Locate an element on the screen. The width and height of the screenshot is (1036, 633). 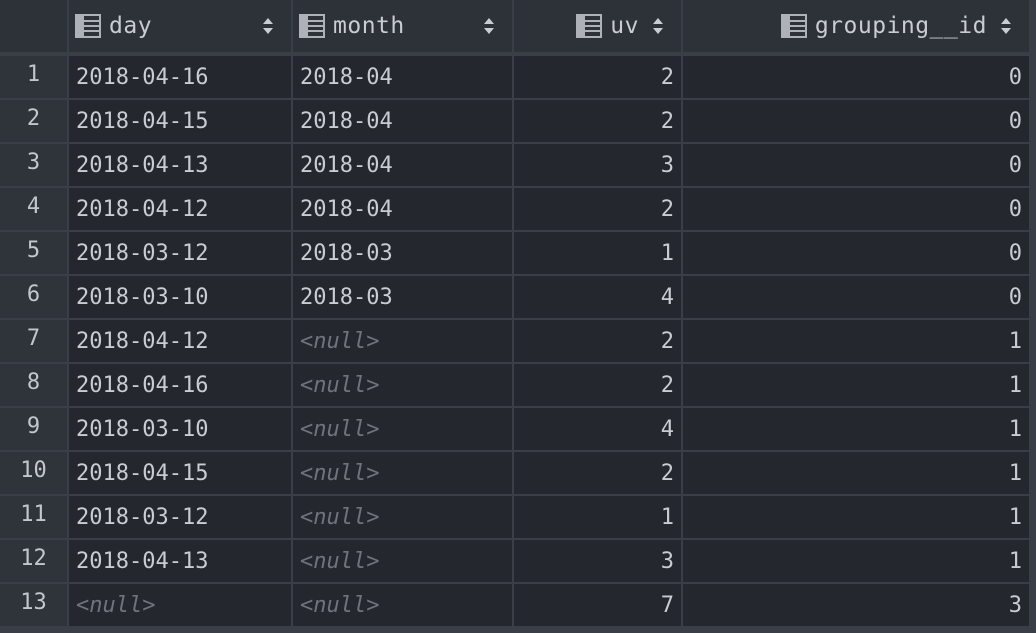
column-label: day is located at coordinates (131, 26).